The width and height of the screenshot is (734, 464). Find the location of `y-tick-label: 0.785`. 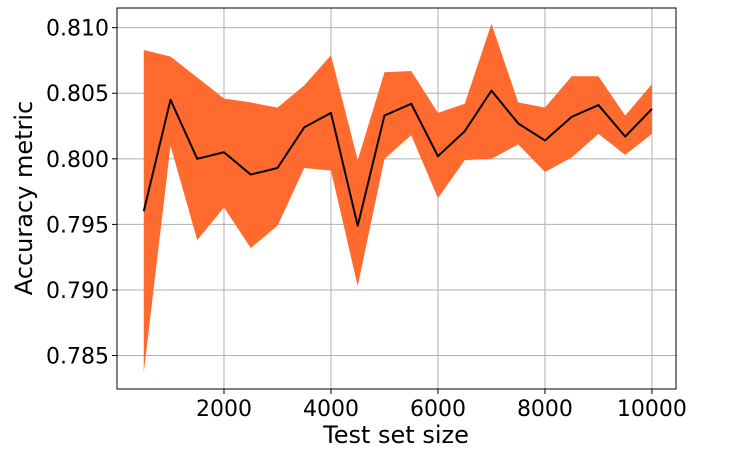

y-tick-label: 0.785 is located at coordinates (77, 357).